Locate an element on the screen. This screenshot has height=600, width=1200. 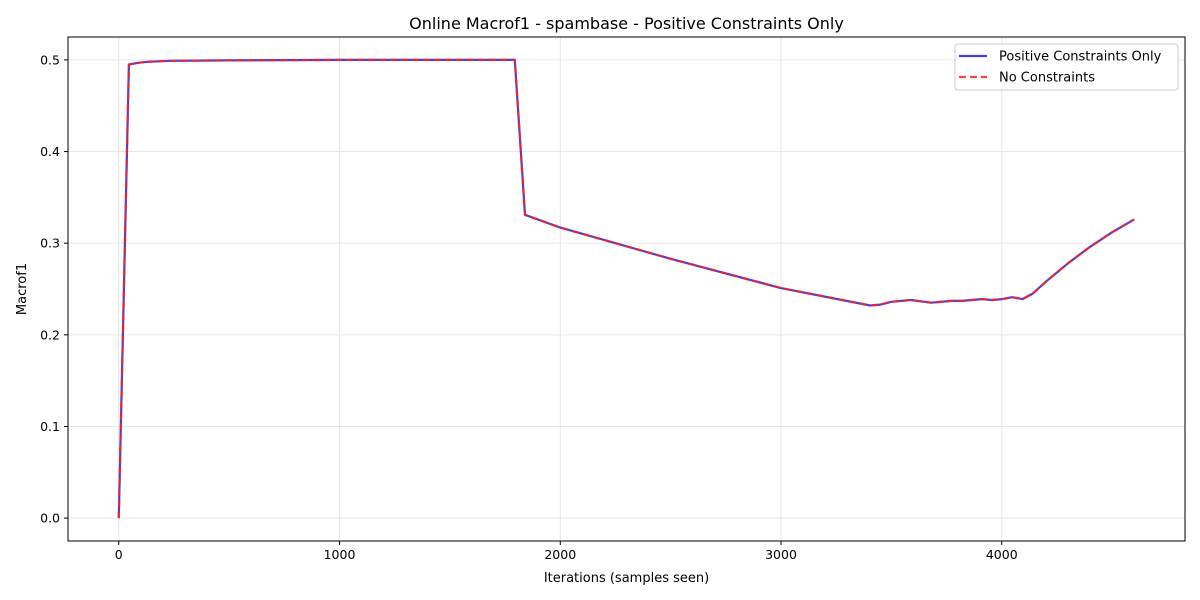
y-tick-label: 0.5 is located at coordinates (50, 59).